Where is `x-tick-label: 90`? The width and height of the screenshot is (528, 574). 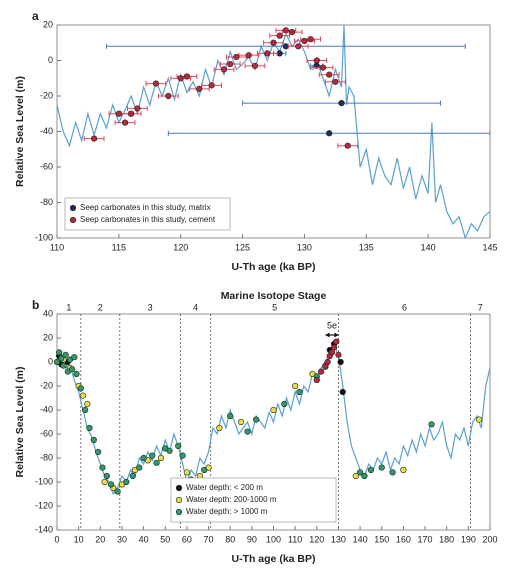
x-tick-label: 90 is located at coordinates (252, 539).